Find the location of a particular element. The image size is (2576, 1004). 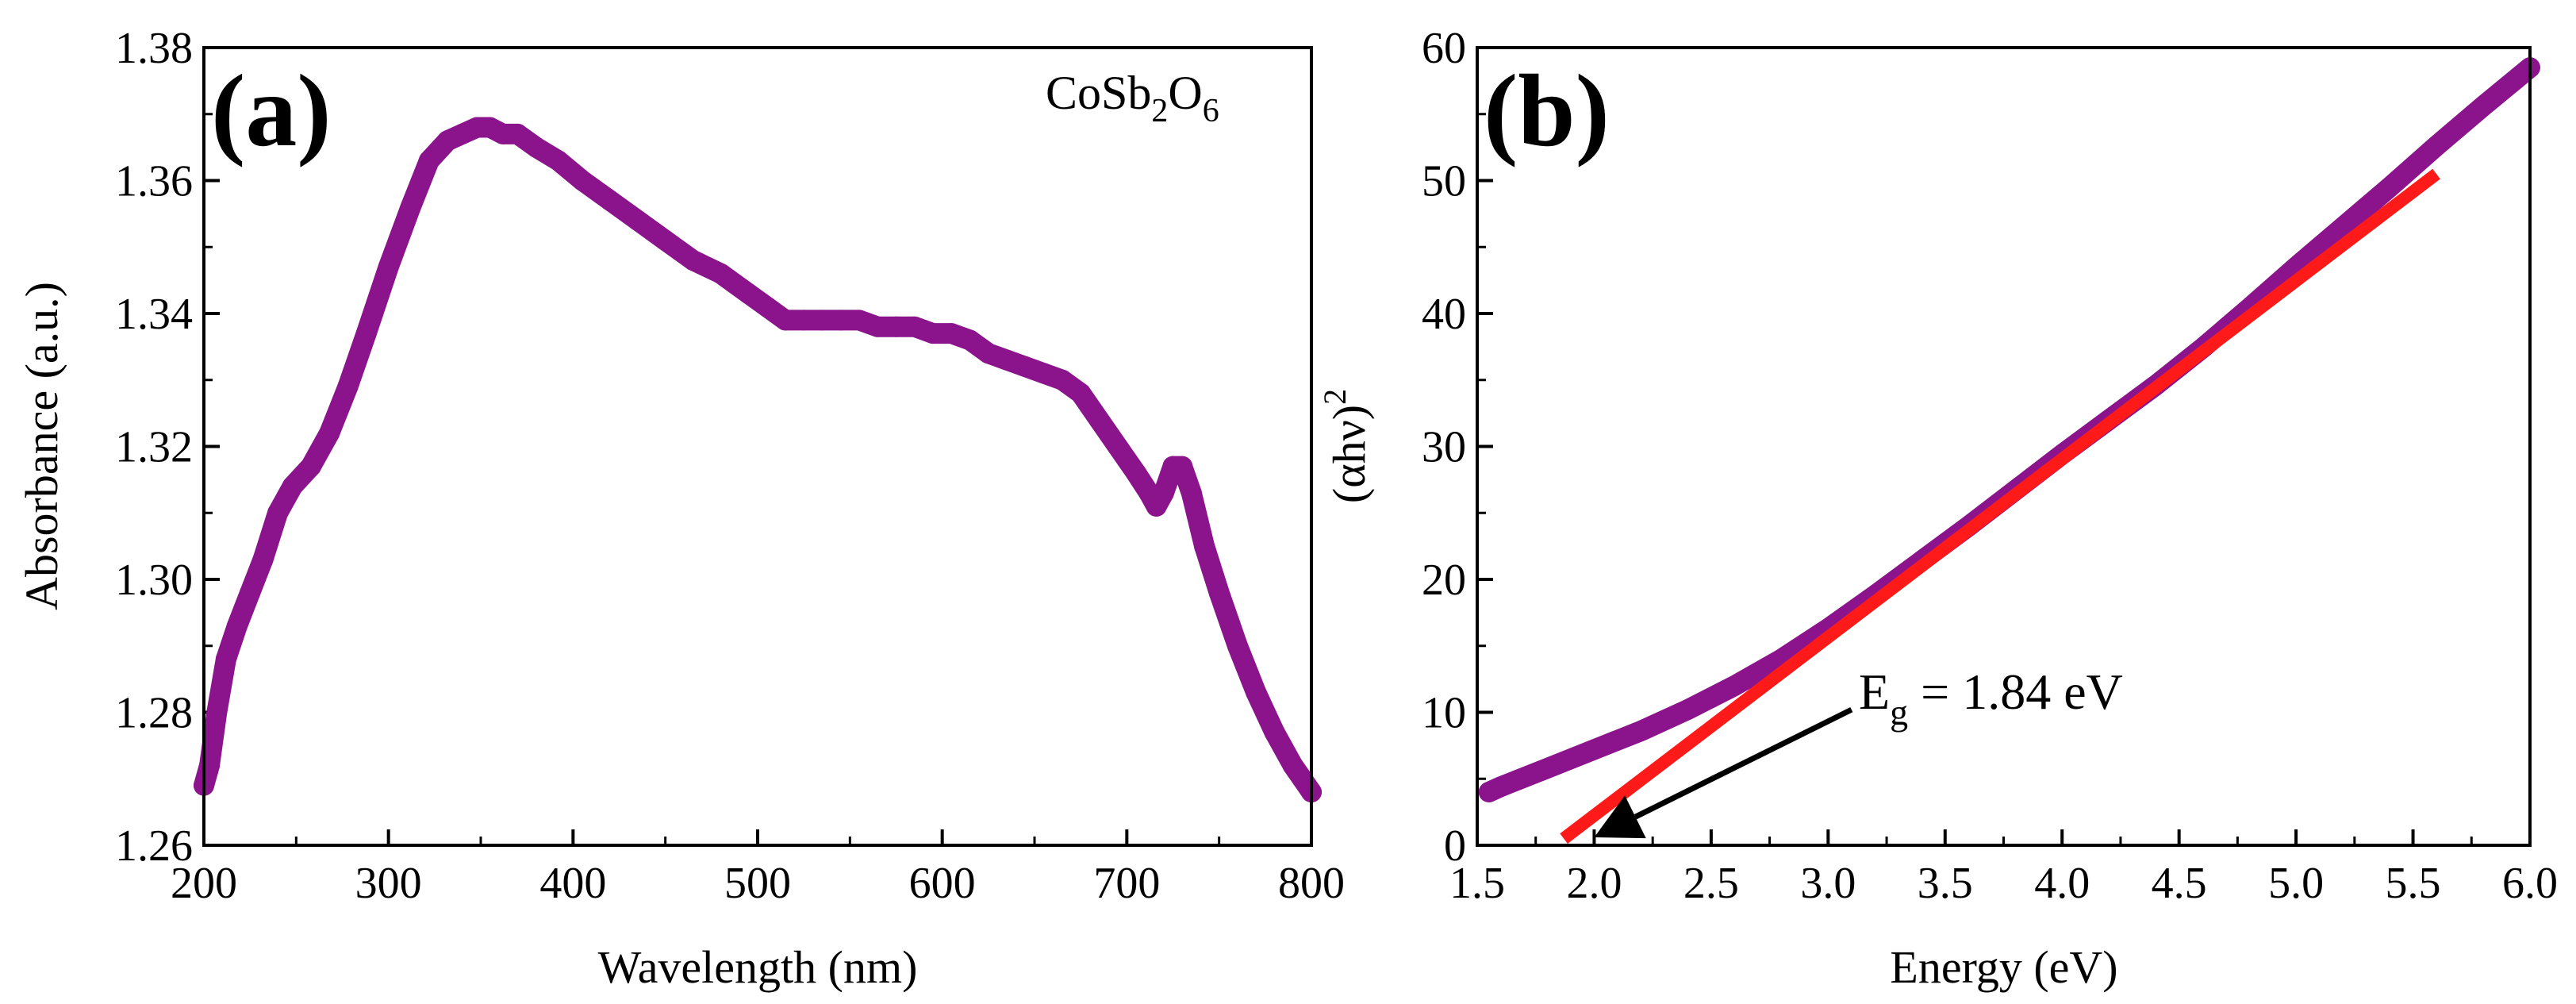

x-tick-label: 5.0 is located at coordinates (2296, 883).